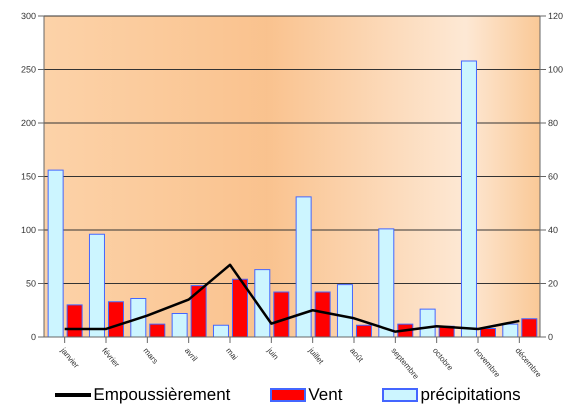  Describe the element at coordinates (28, 69) in the screenshot. I see `y-tick-label: 250` at that location.